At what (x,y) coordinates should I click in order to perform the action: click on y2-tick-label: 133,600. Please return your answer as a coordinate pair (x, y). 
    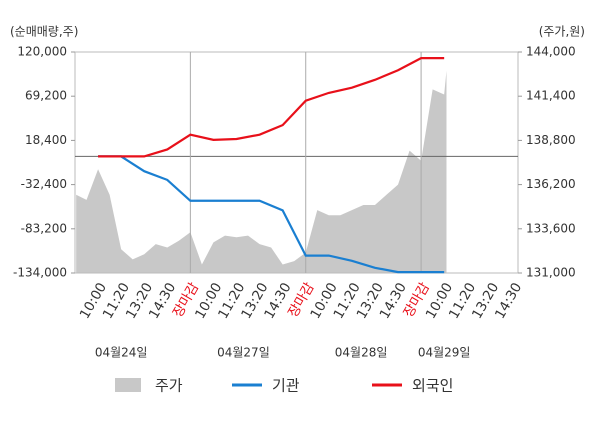
    Looking at the image, I should click on (551, 228).